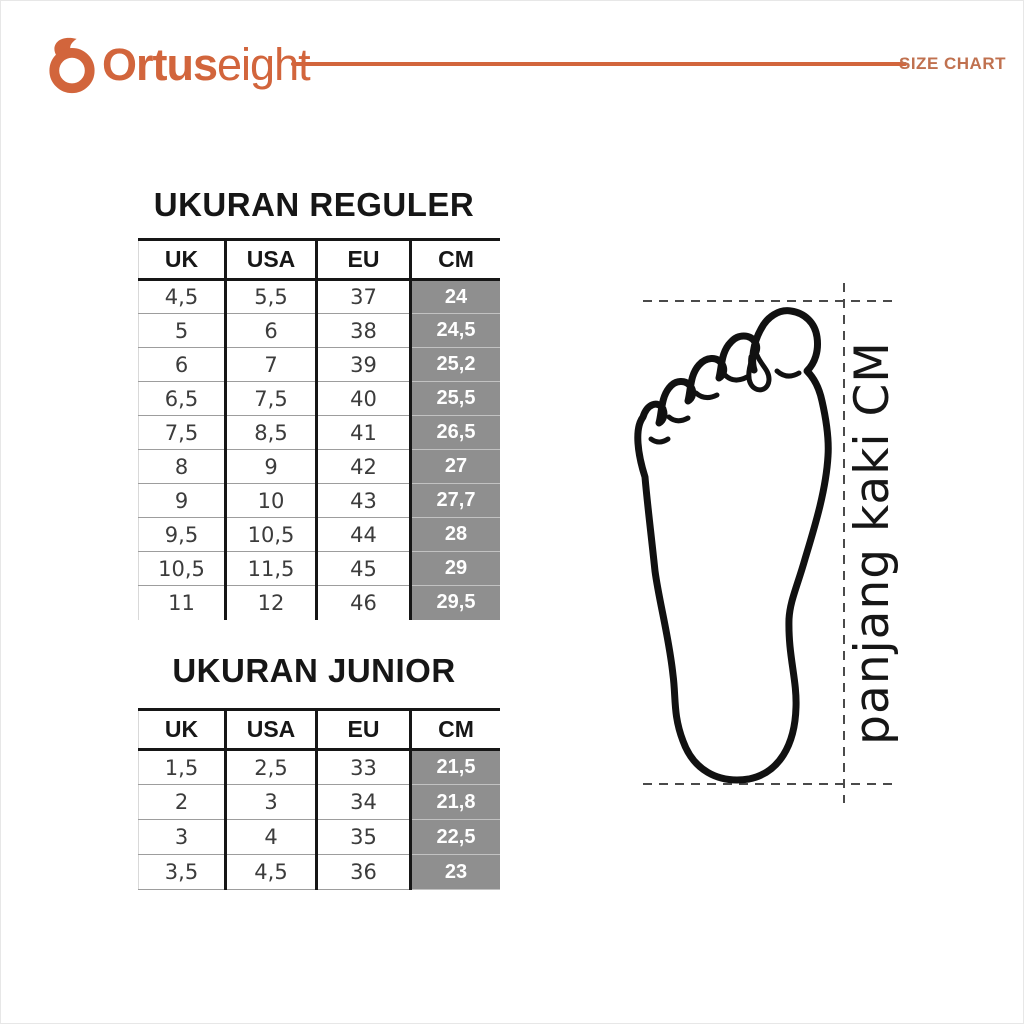 The height and width of the screenshot is (1024, 1024). Describe the element at coordinates (270, 568) in the screenshot. I see `size-cell: 11,5` at that location.